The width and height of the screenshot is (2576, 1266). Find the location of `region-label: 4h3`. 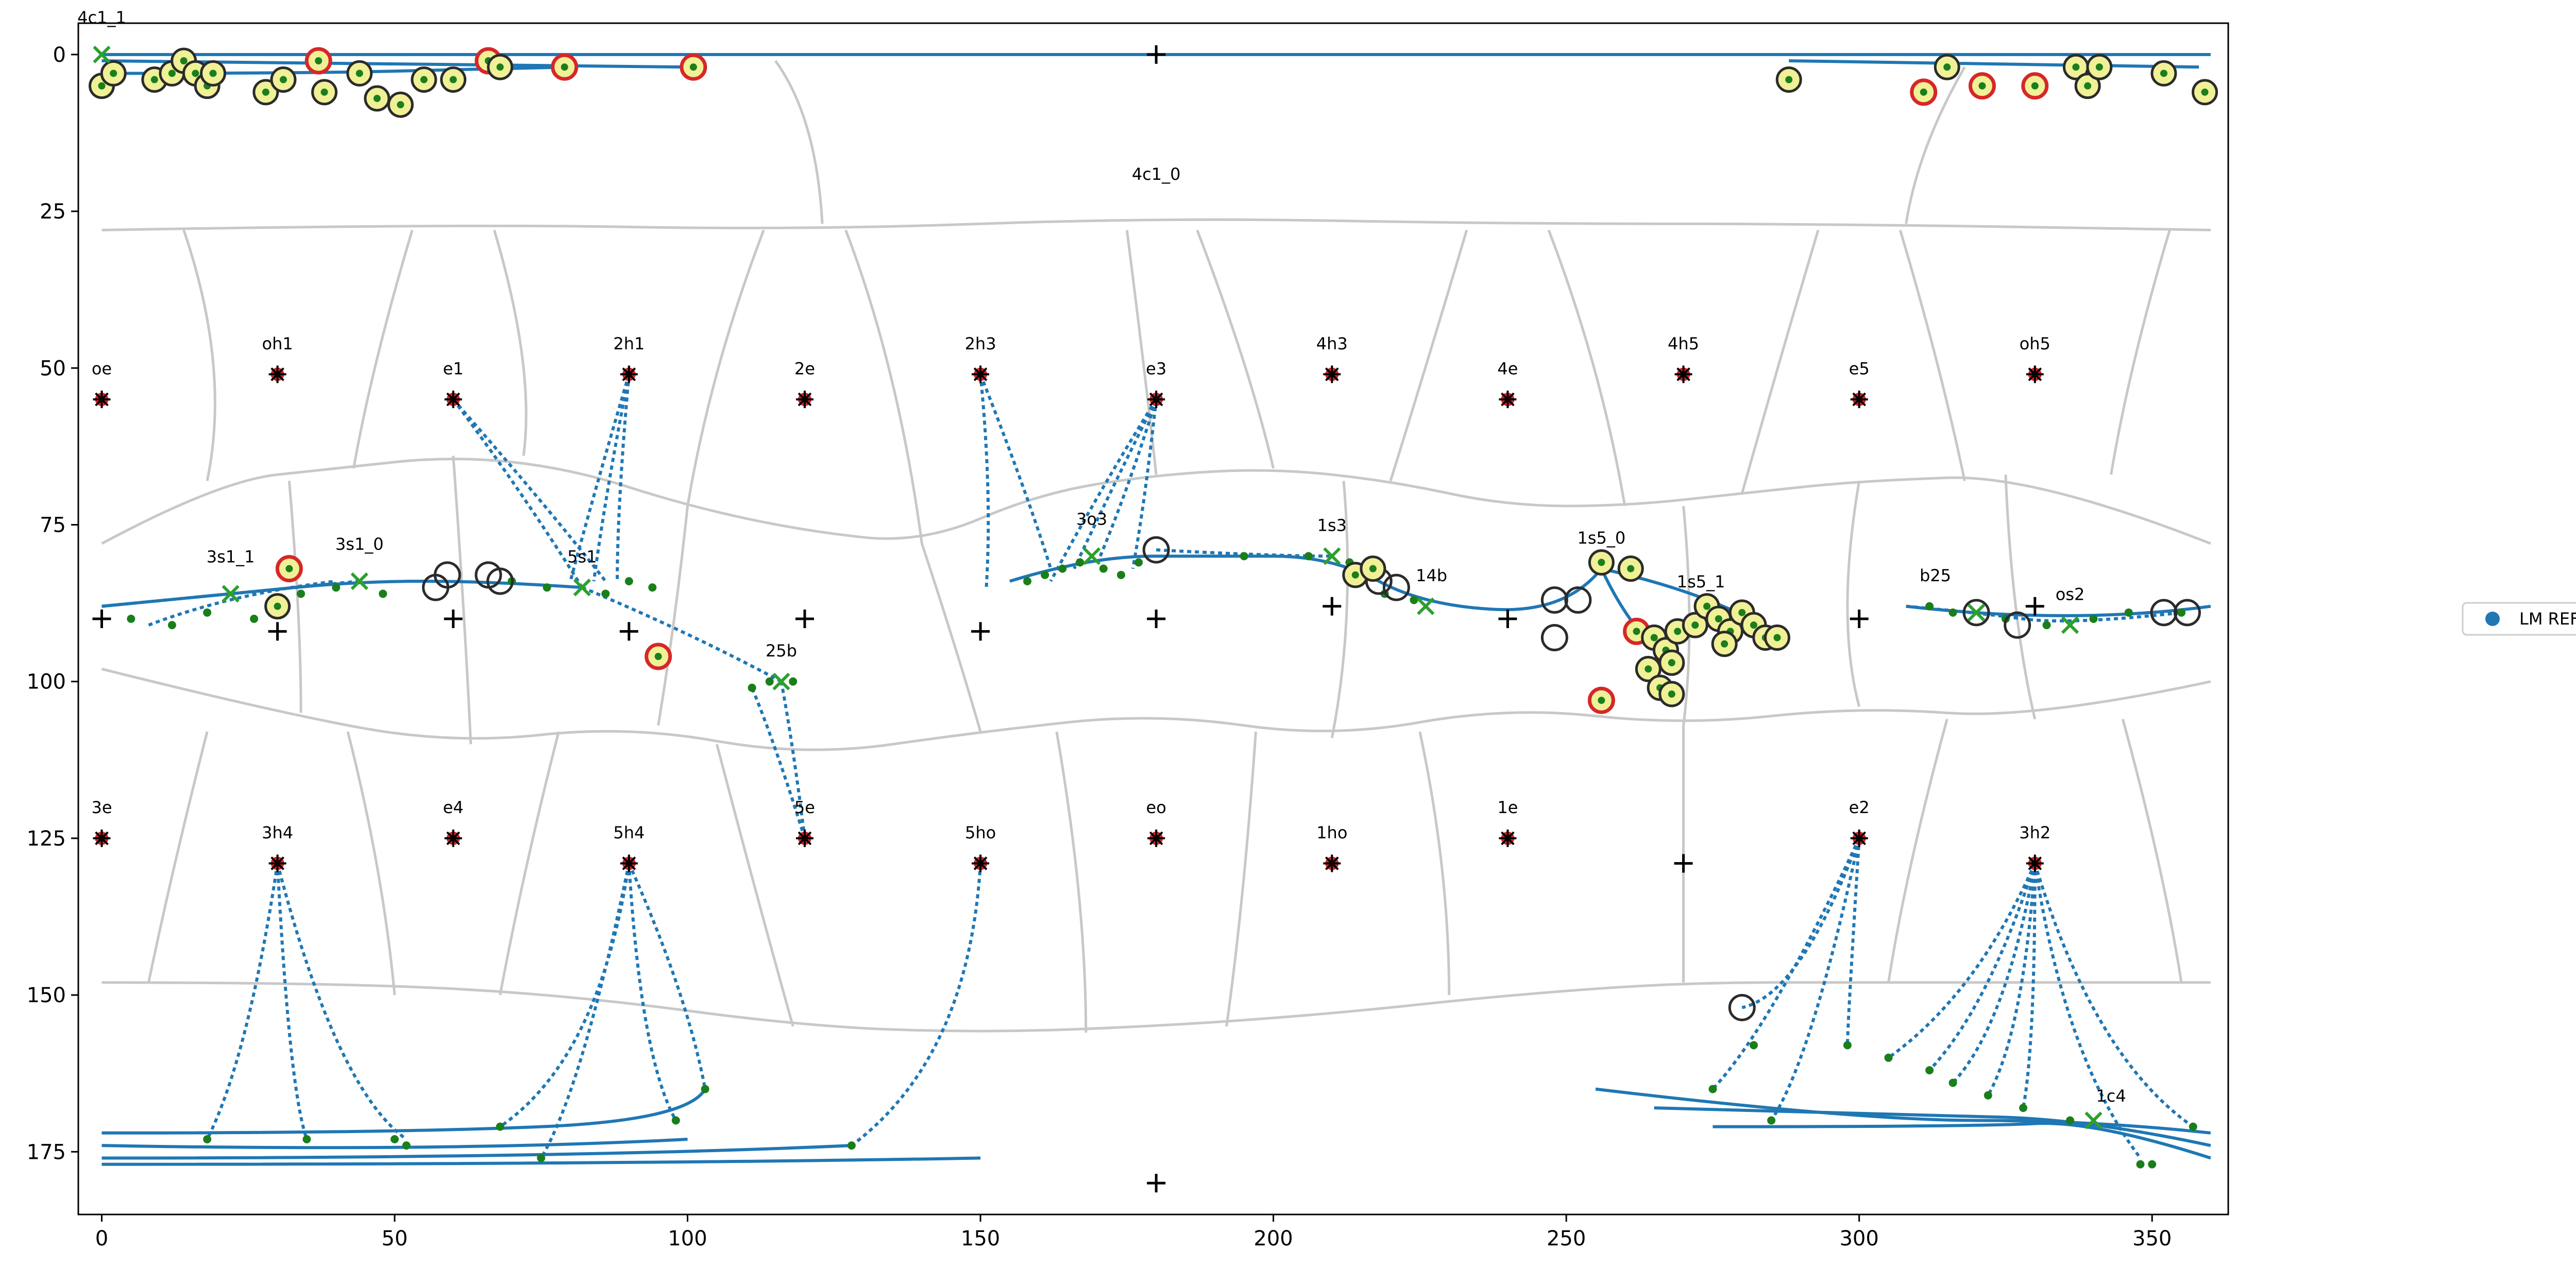

region-label: 4h3 is located at coordinates (1332, 343).